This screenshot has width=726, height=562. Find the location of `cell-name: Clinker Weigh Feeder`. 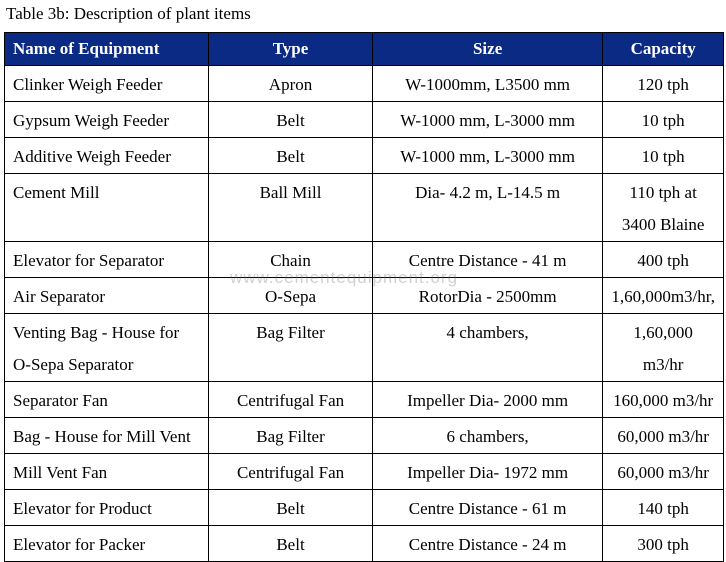

cell-name: Clinker Weigh Feeder is located at coordinates (106, 83).